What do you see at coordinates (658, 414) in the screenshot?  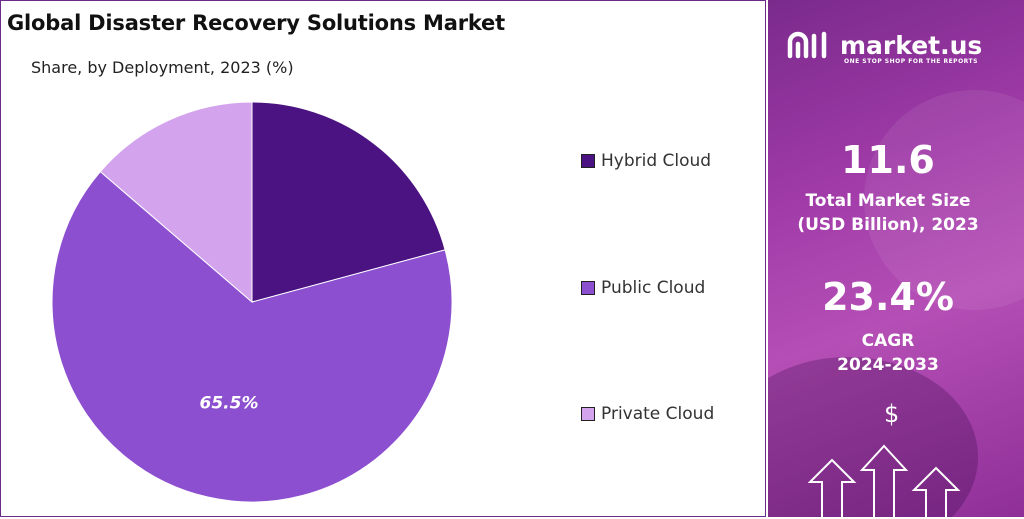 I see `legend-label: Private Cloud` at bounding box center [658, 414].